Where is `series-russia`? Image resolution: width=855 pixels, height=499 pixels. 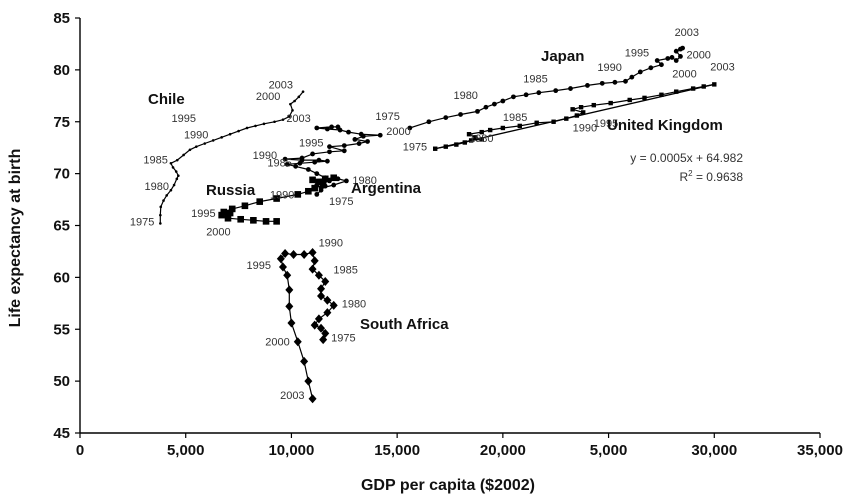
series-russia is located at coordinates (278, 199).